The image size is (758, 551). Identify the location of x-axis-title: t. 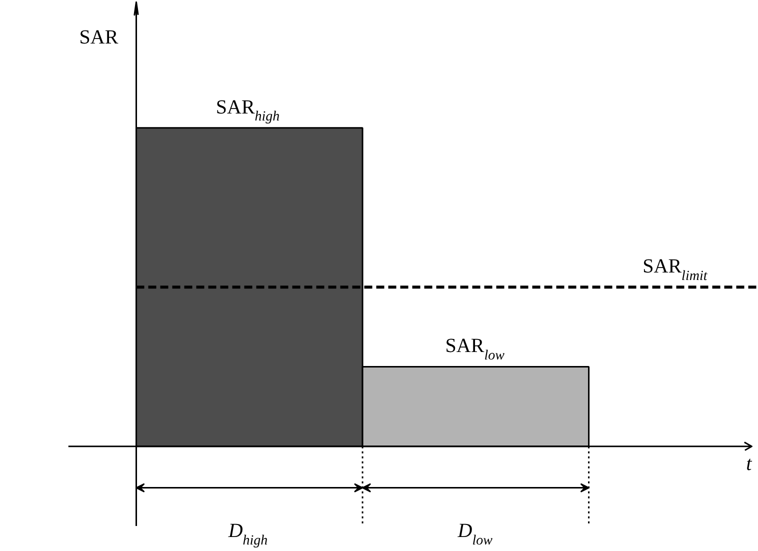
(749, 463).